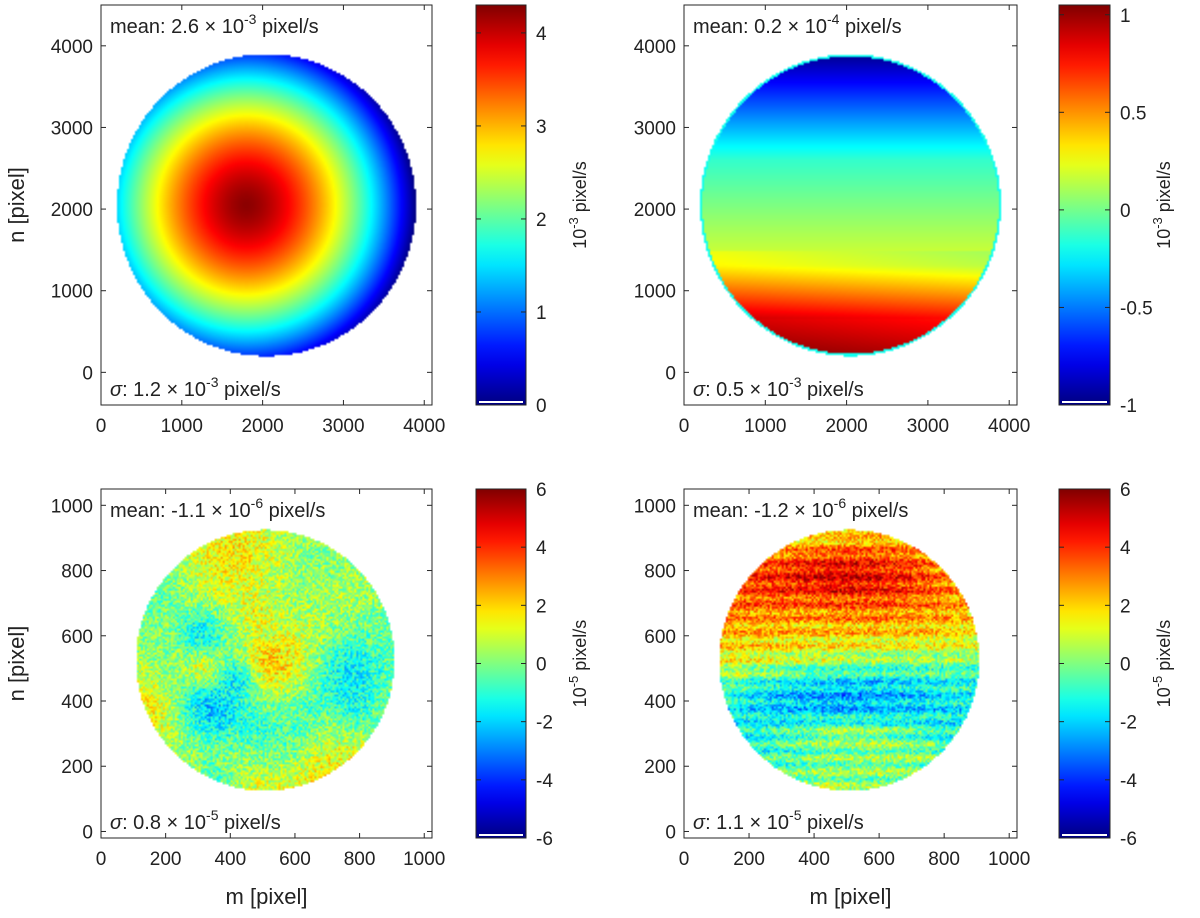 The height and width of the screenshot is (918, 1200). Describe the element at coordinates (1128, 406) in the screenshot. I see `colorbar-tick-label: -1` at that location.